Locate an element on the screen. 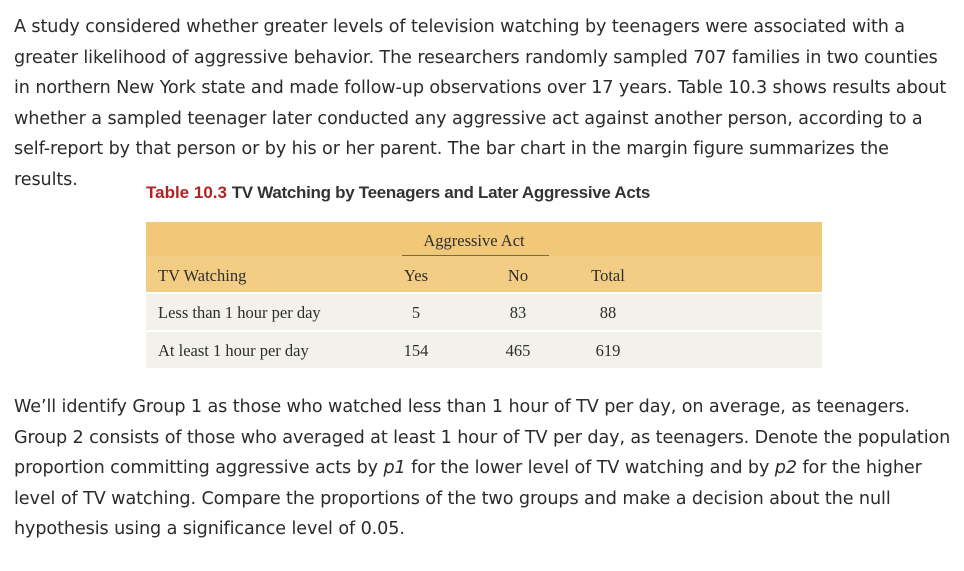 Image resolution: width=964 pixels, height=571 pixels. cell-no: 465 is located at coordinates (518, 350).